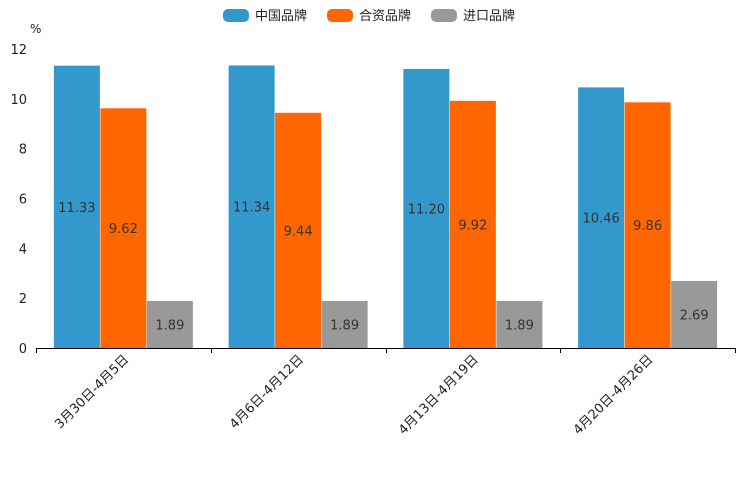 The width and height of the screenshot is (744, 496). Describe the element at coordinates (92, 392) in the screenshot. I see `x-tick-label: 3月30日-4月5日` at that location.